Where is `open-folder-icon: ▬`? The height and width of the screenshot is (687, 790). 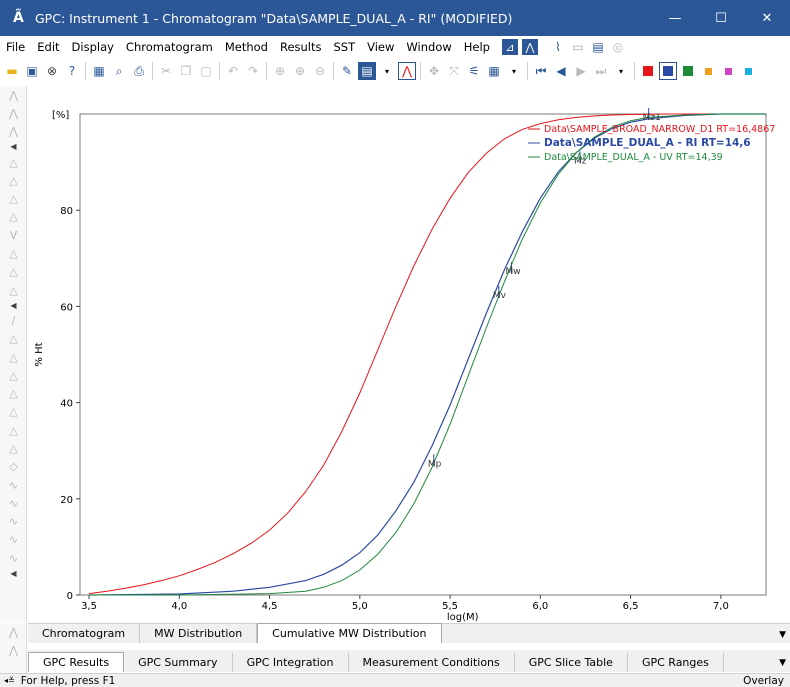
open-folder-icon: ▬ is located at coordinates (12, 71).